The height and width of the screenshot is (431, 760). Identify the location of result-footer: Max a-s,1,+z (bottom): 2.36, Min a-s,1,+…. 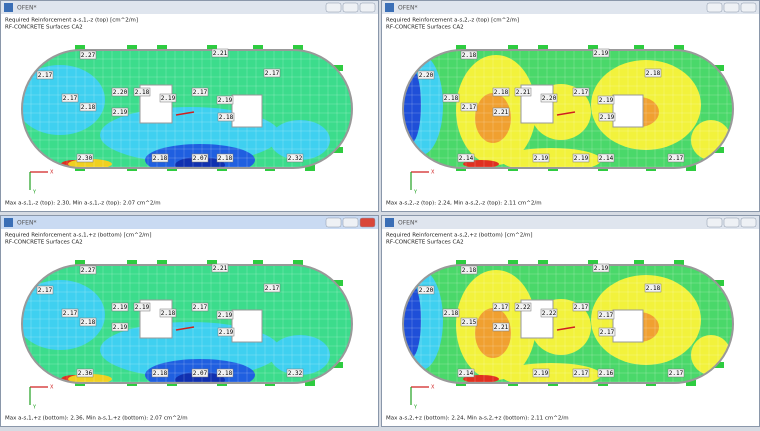
(96, 419).